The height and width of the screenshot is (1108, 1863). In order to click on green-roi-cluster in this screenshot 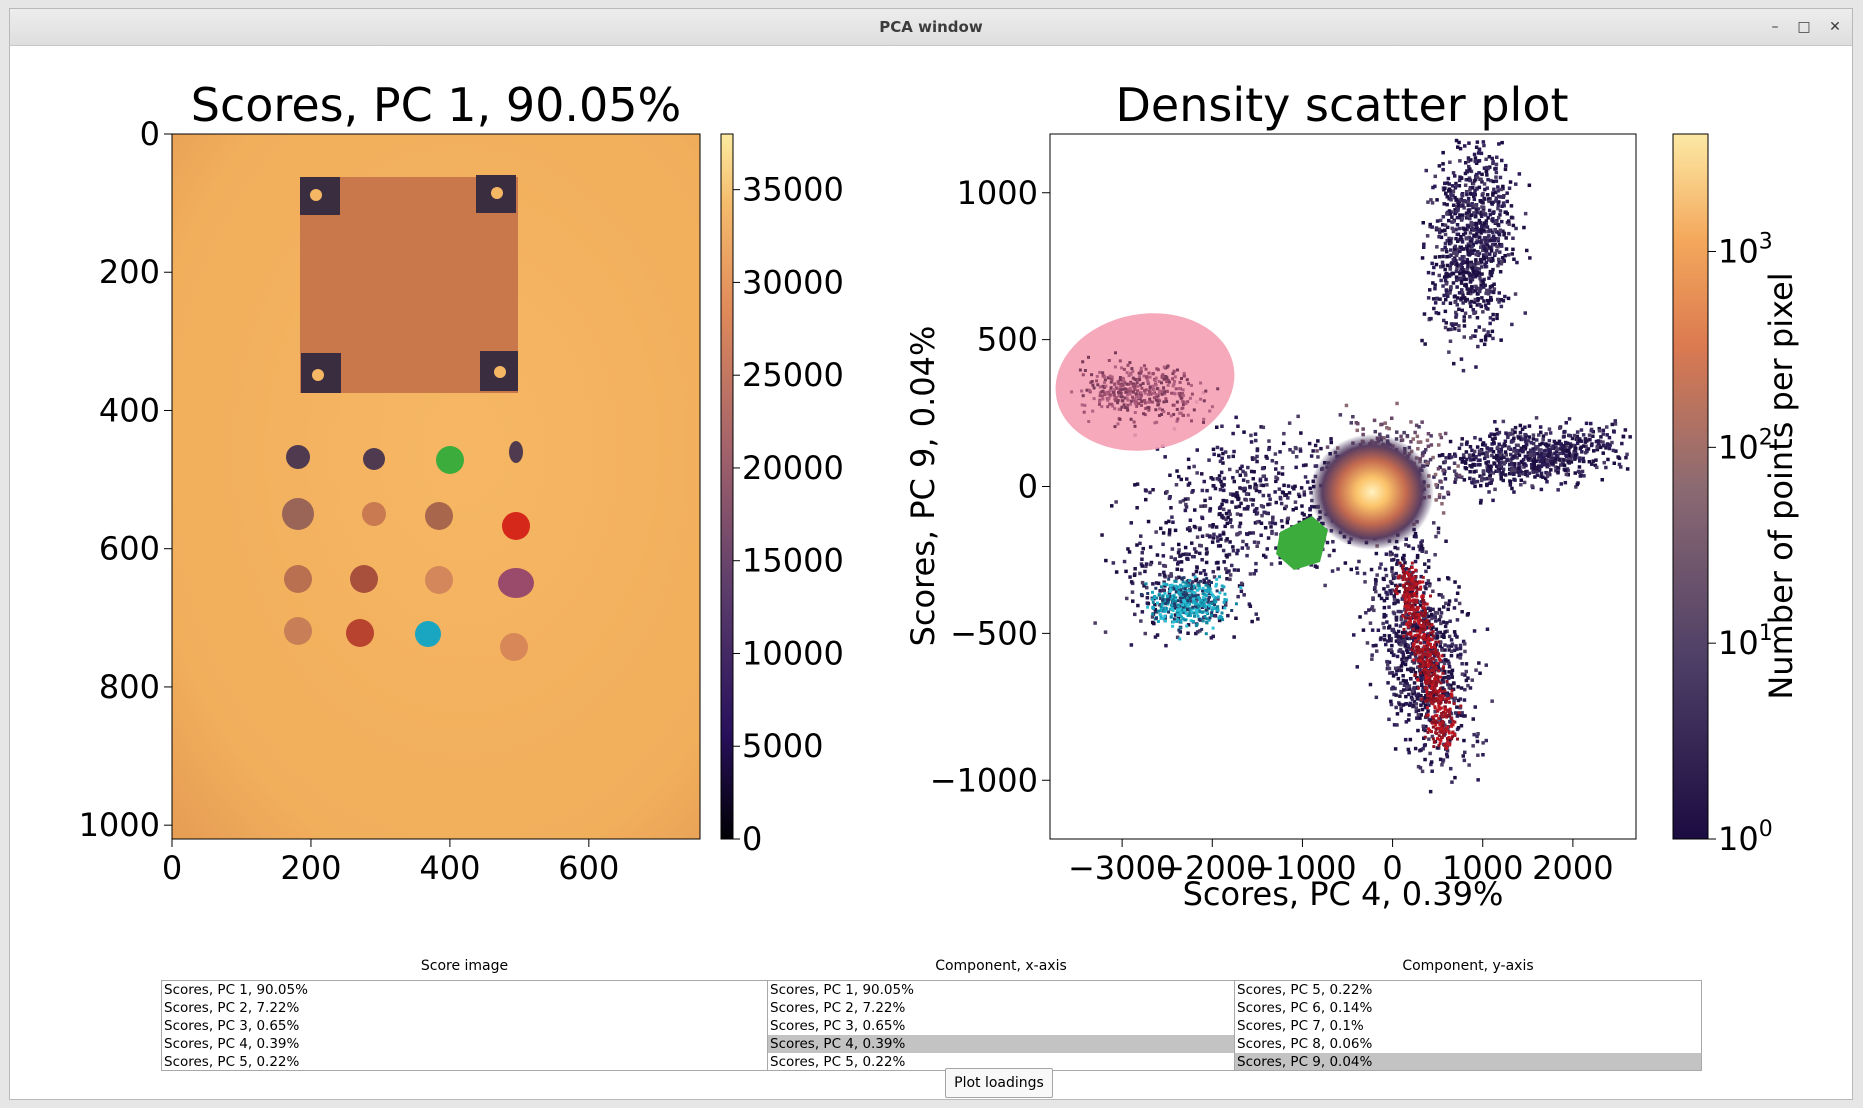, I will do `click(1302, 543)`.